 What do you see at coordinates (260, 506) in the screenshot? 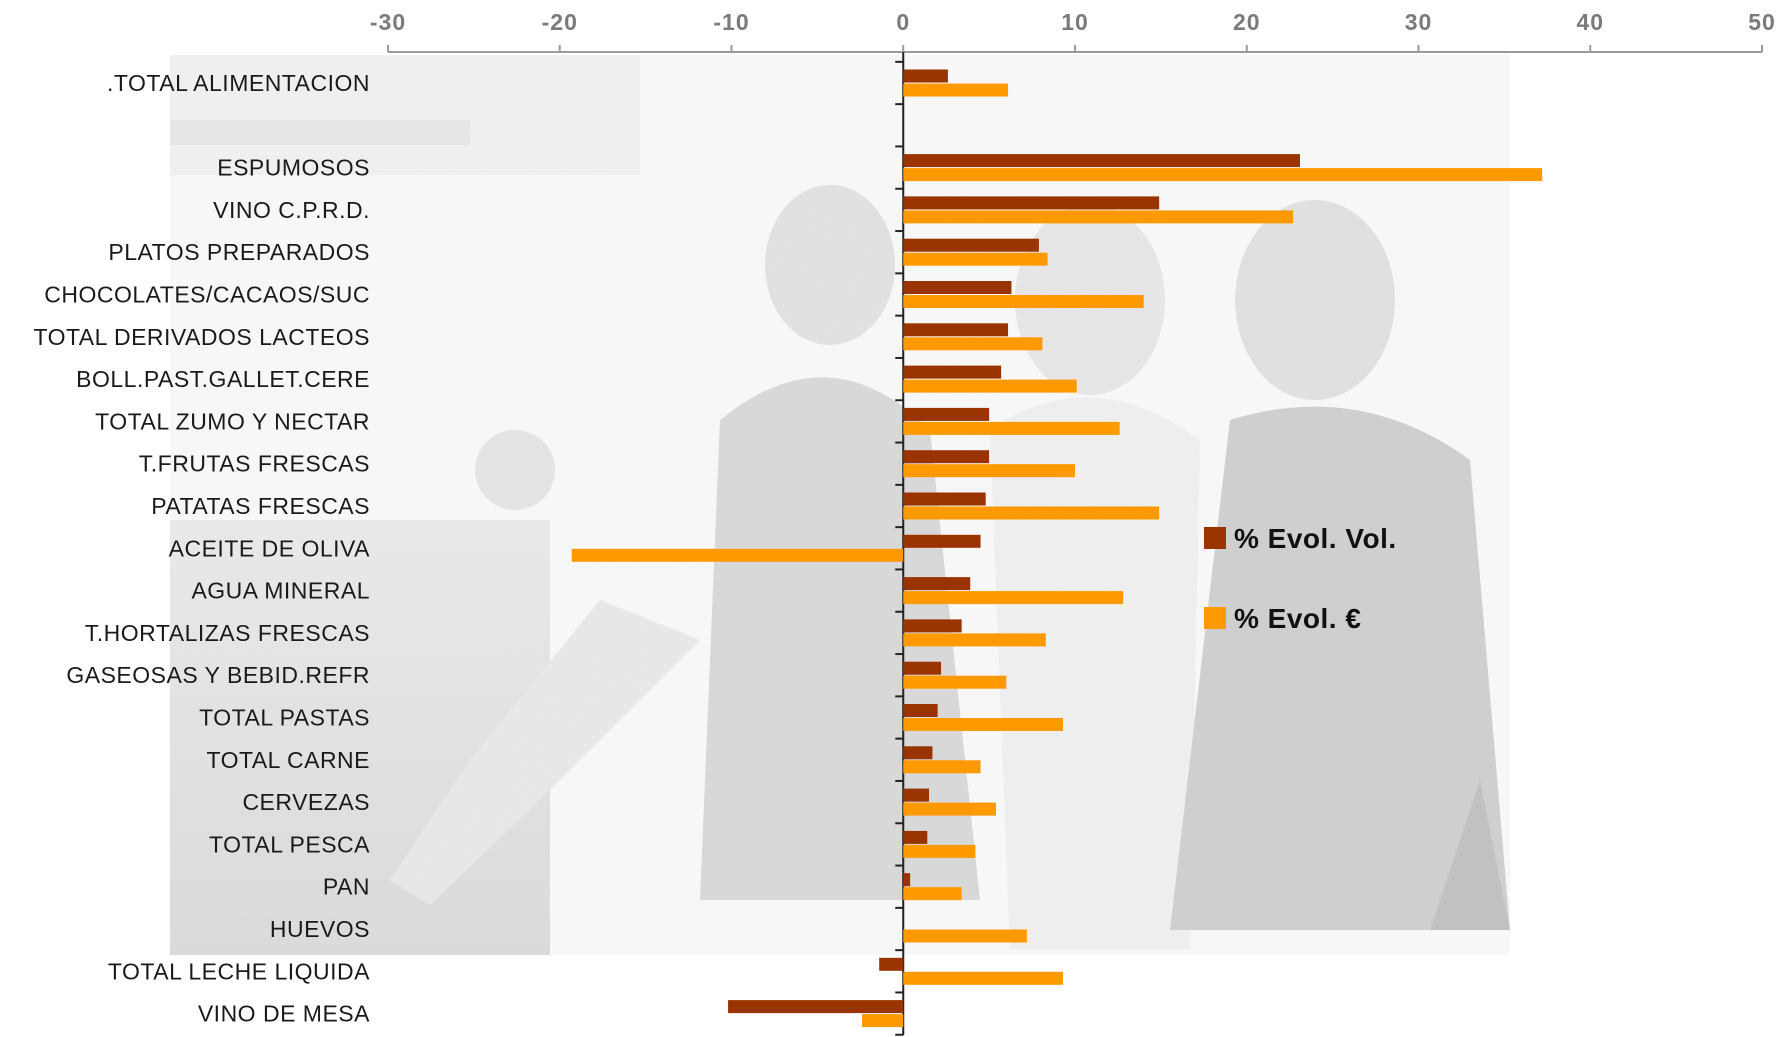
I see `category-label: PATATAS FRESCAS` at bounding box center [260, 506].